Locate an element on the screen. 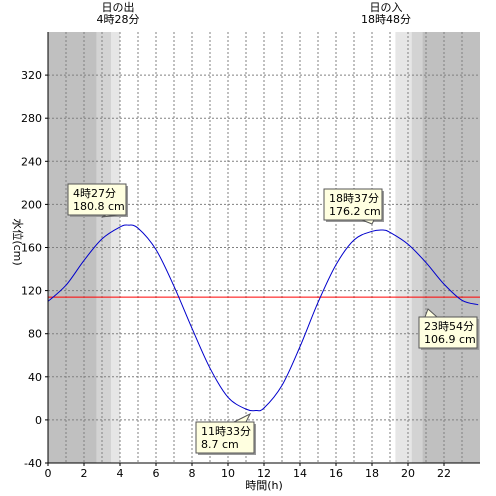 This screenshot has height=496, width=496. callout-time: 11時33分 is located at coordinates (226, 431).